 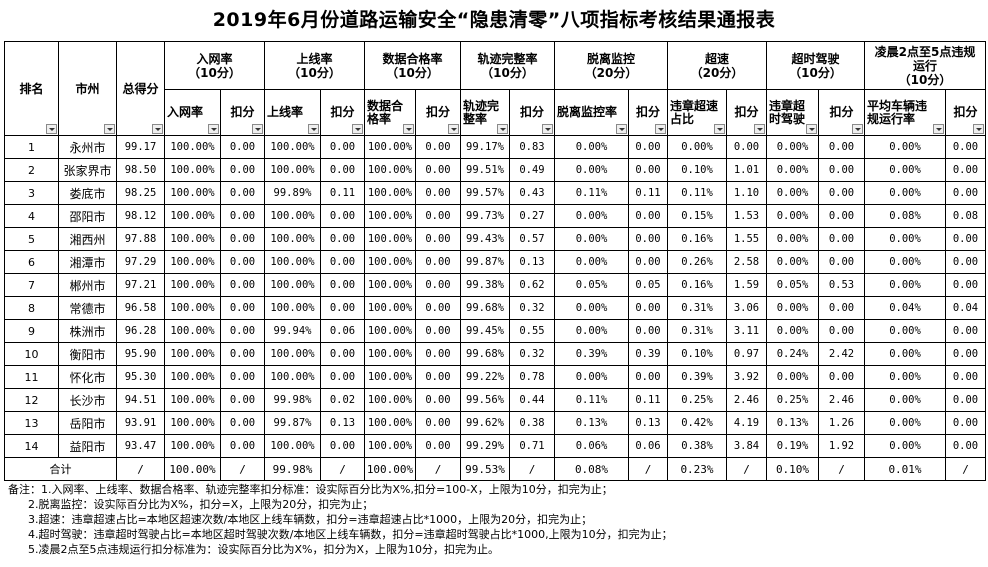 I want to click on value-cell: 0.44, so click(x=532, y=400).